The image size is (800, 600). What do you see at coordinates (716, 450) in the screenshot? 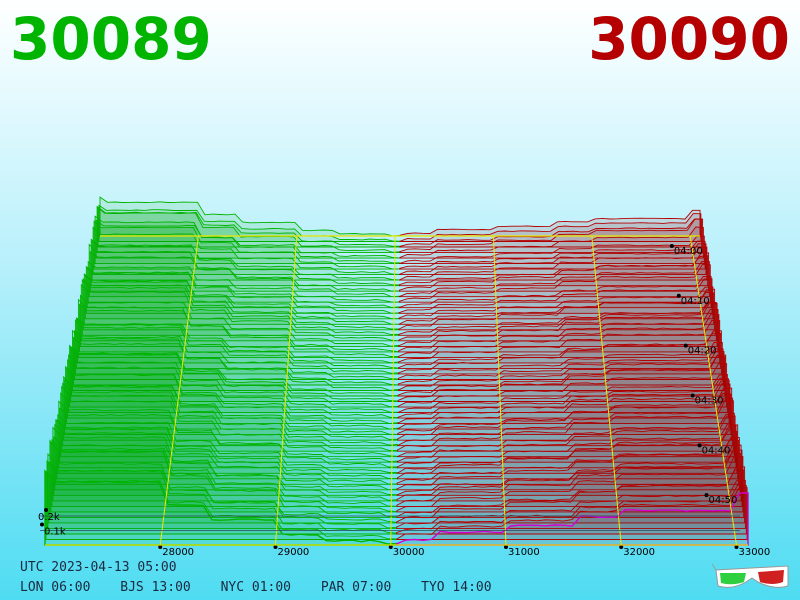
I see `time-tick-label: 04:40` at bounding box center [716, 450].